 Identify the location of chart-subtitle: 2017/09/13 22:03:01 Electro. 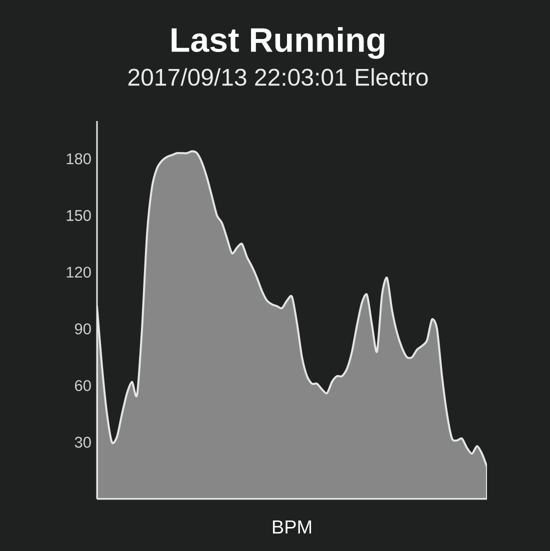
(278, 77).